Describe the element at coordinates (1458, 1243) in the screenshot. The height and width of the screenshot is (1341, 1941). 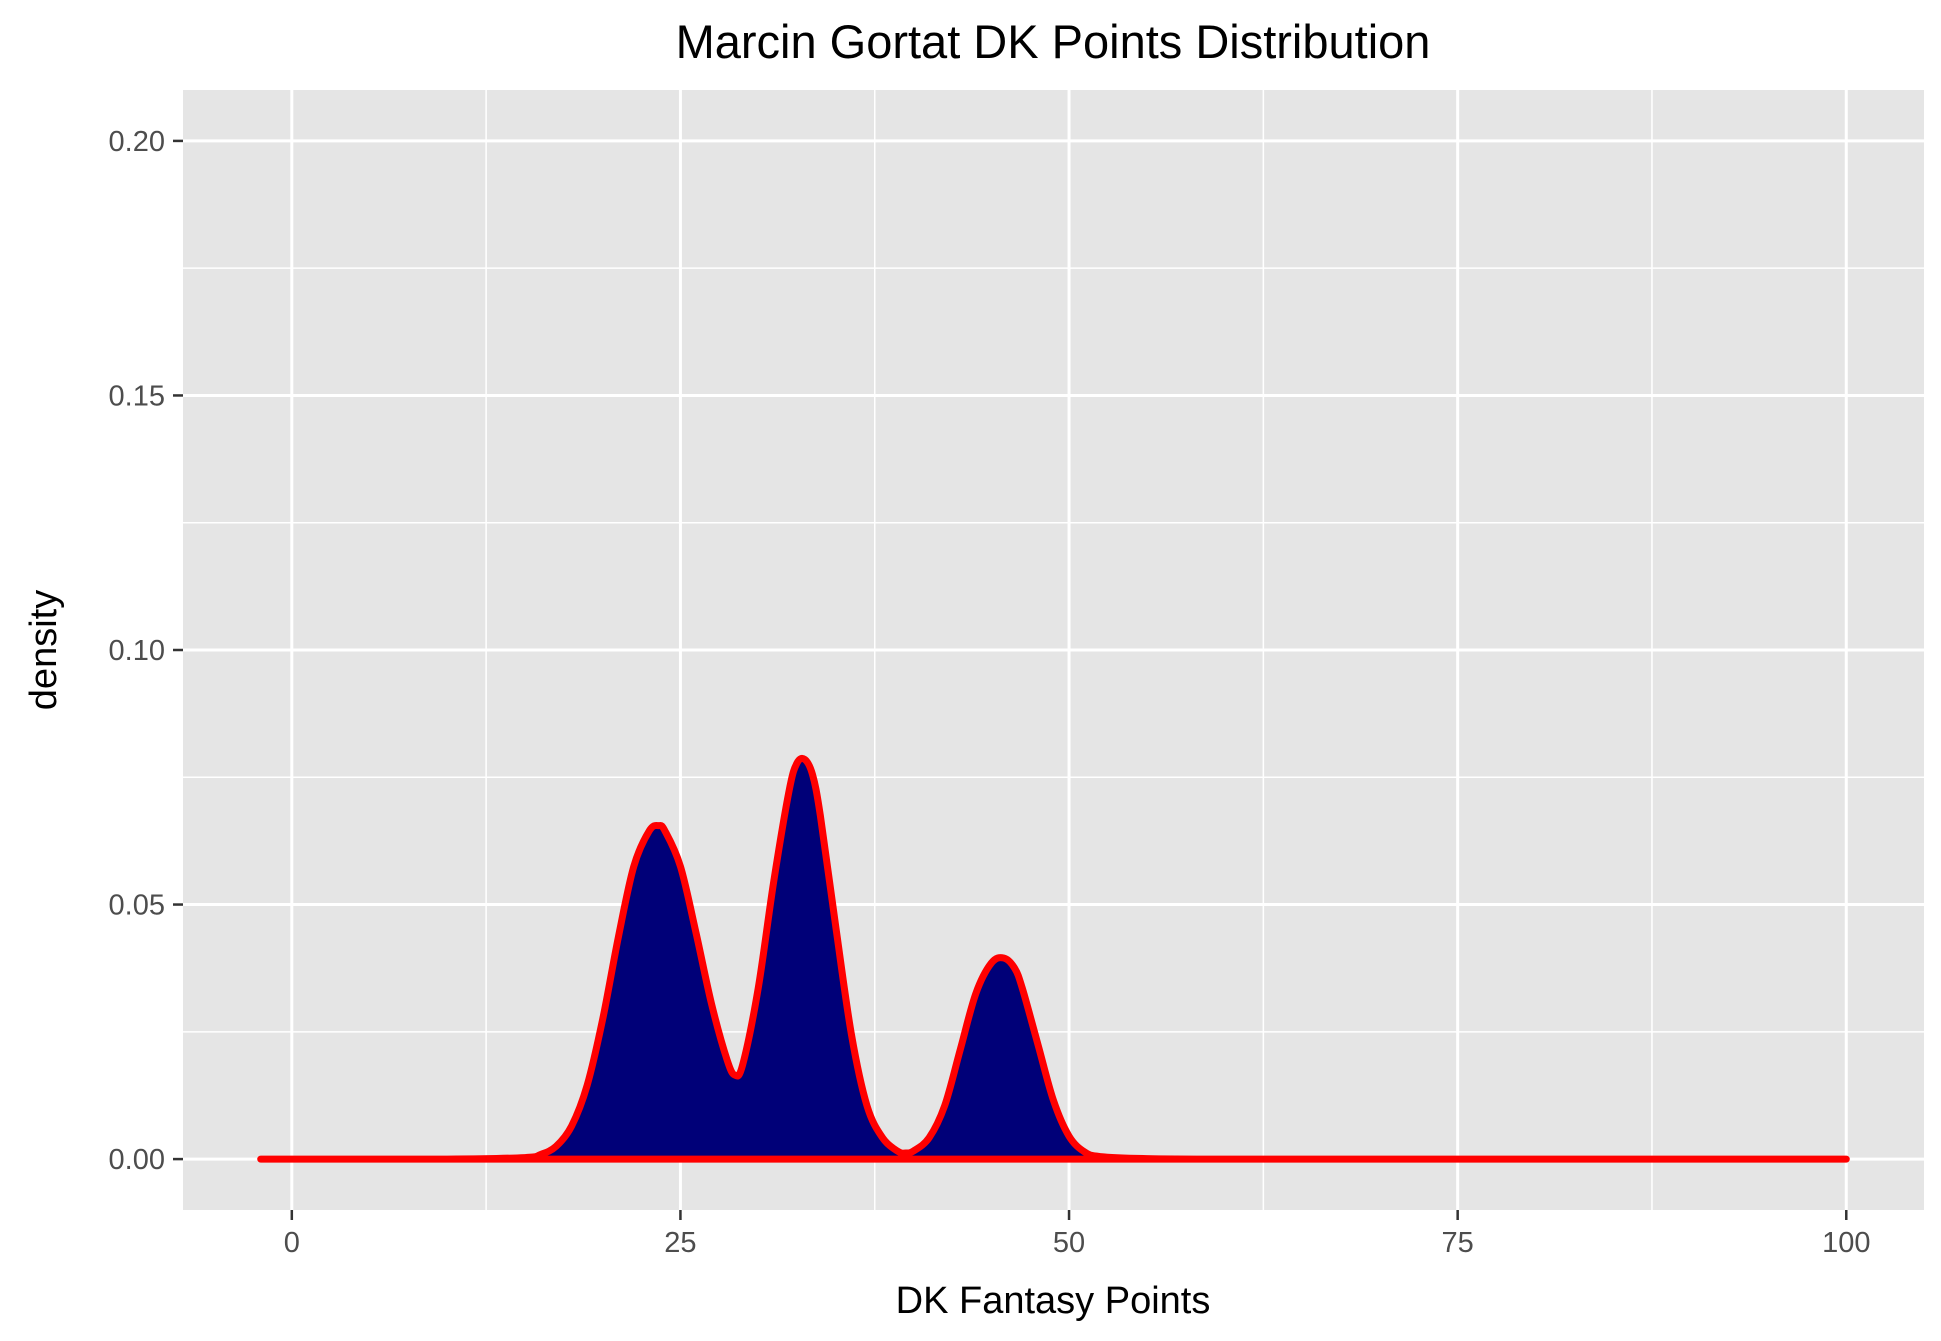
I see `x-tick-label: 75` at that location.